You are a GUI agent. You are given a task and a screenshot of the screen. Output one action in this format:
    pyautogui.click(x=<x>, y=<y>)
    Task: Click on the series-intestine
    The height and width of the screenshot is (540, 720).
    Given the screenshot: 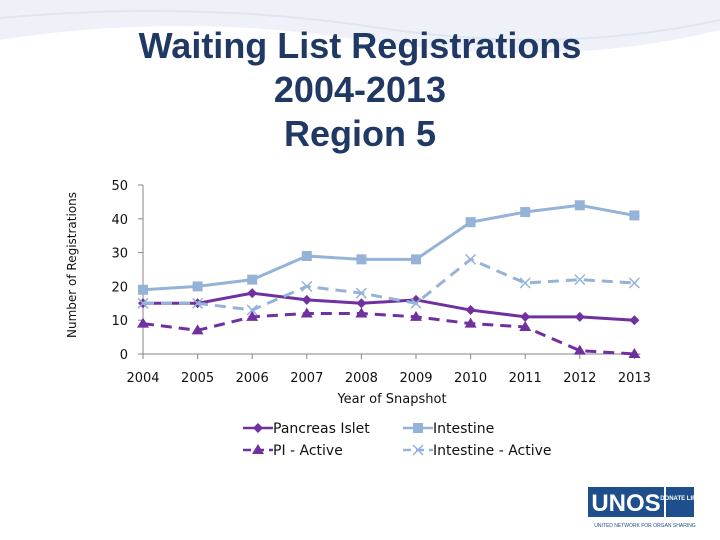 What is the action you would take?
    pyautogui.click(x=389, y=247)
    